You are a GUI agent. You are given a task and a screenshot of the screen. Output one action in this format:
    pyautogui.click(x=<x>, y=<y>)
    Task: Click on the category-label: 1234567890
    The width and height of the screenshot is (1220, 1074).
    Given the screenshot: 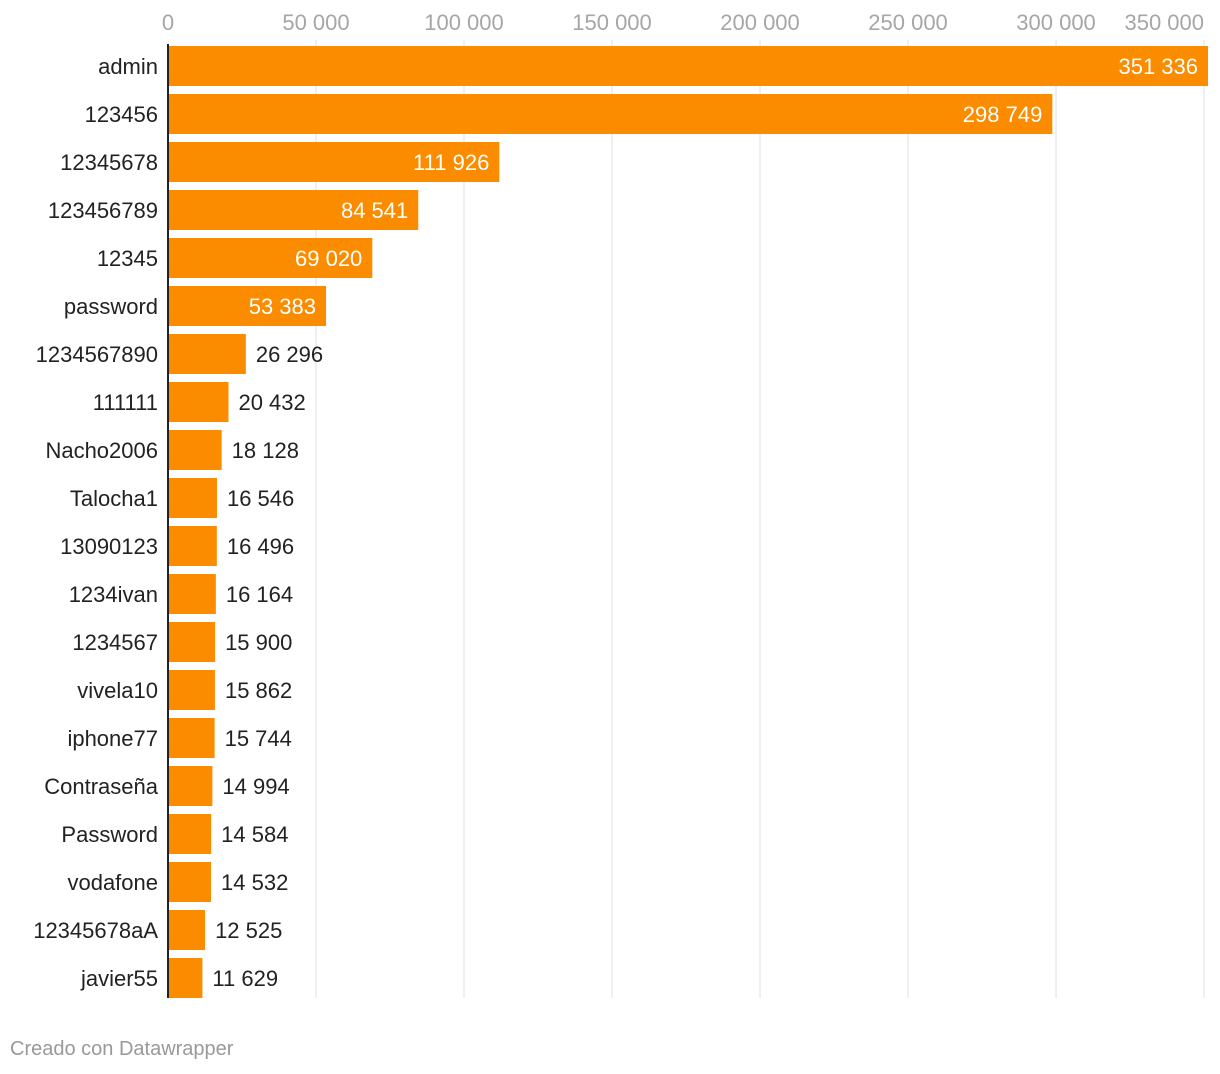 What is the action you would take?
    pyautogui.click(x=97, y=354)
    